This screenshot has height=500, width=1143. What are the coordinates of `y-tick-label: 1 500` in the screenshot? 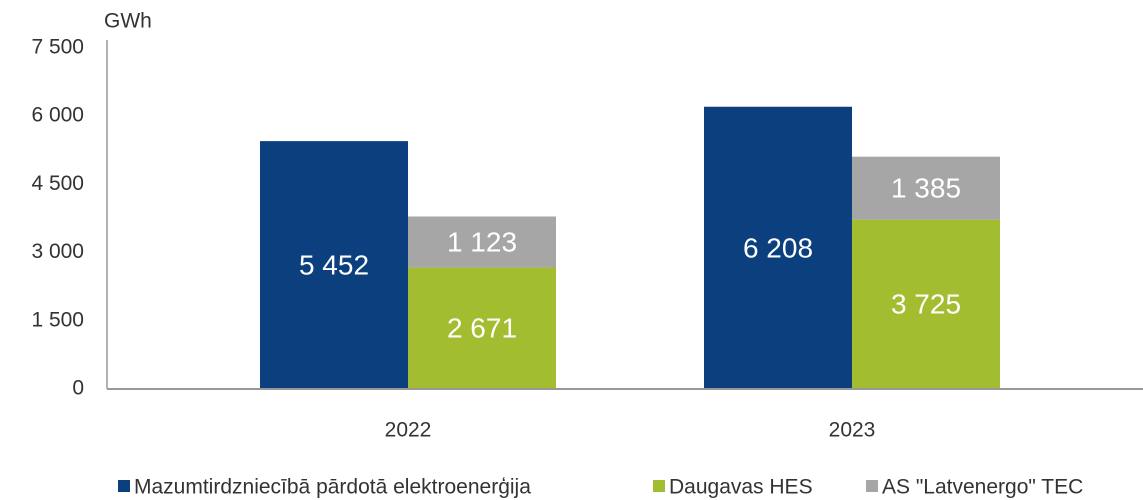 It's located at (57, 319).